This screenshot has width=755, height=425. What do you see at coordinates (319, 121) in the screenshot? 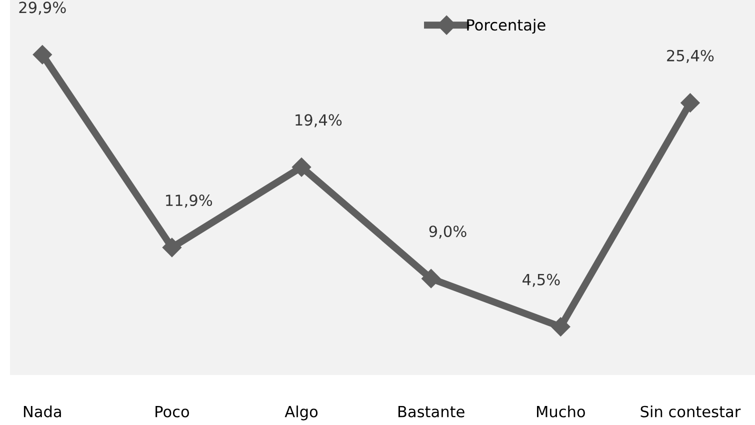
I see `data-label: 19,4%` at bounding box center [319, 121].